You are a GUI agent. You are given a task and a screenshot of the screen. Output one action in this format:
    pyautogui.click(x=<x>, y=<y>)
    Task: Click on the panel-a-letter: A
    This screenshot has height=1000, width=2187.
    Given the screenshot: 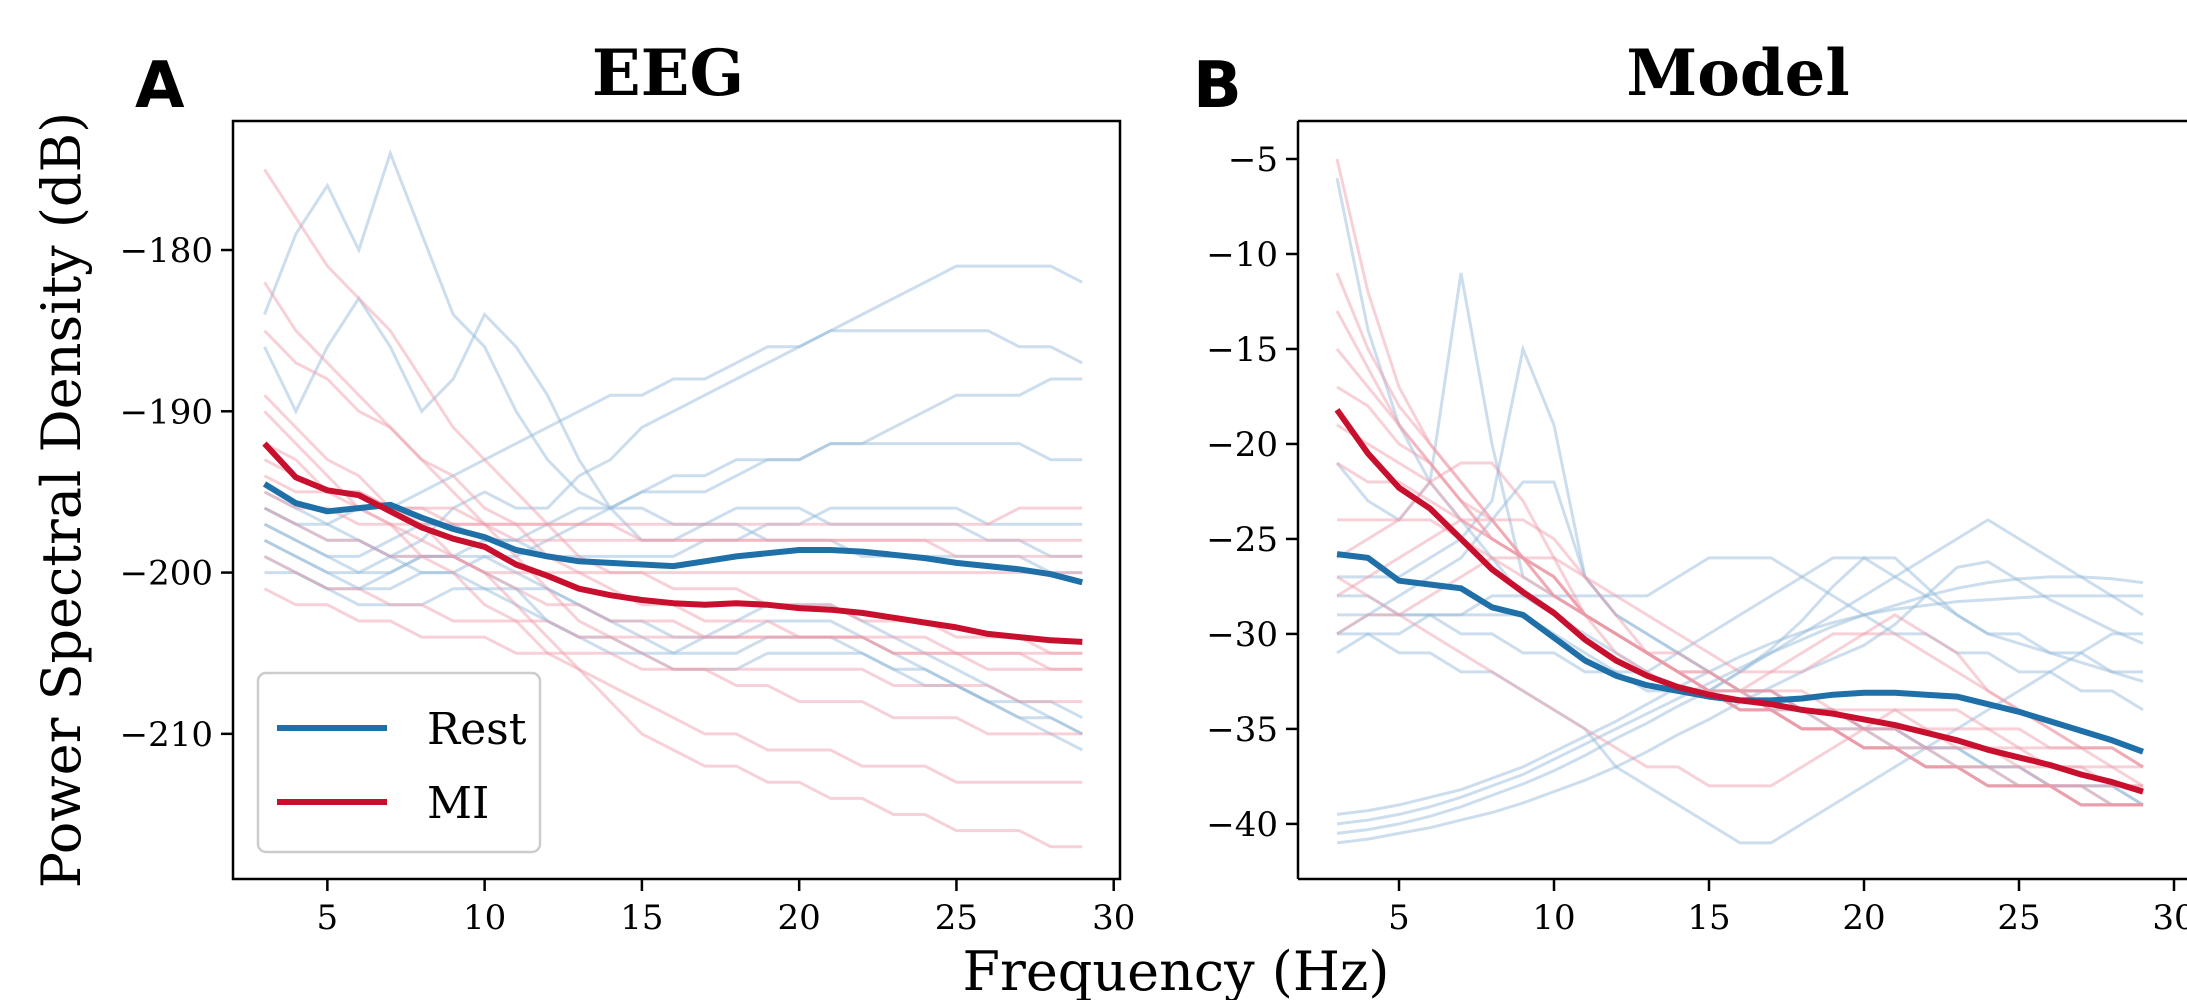 What is the action you would take?
    pyautogui.click(x=160, y=86)
    